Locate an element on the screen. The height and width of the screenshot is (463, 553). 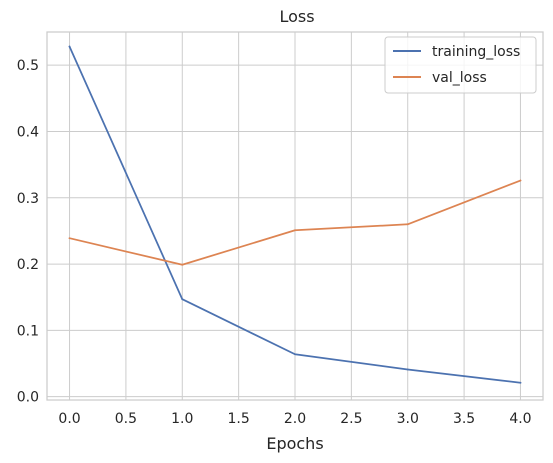
y-tick-label: 0.0 is located at coordinates (28, 398).